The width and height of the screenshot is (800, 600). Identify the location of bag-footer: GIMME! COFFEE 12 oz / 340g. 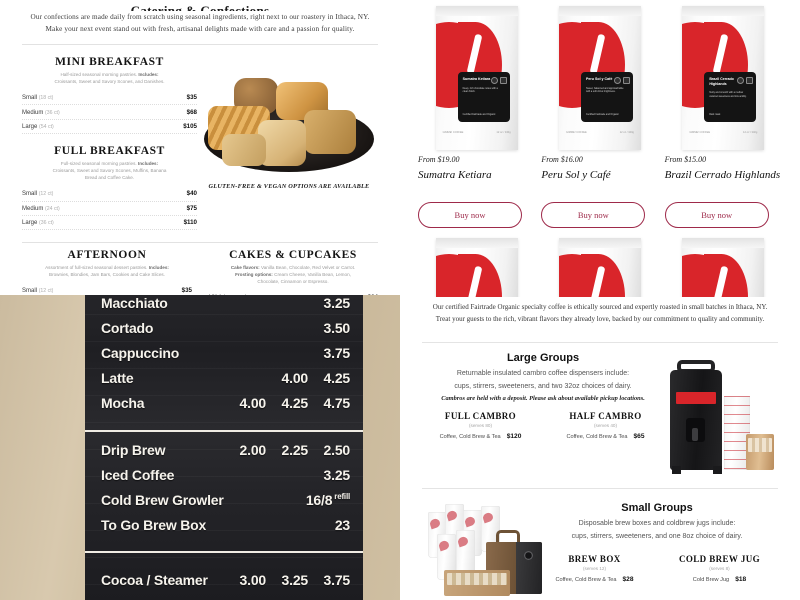
(600, 132).